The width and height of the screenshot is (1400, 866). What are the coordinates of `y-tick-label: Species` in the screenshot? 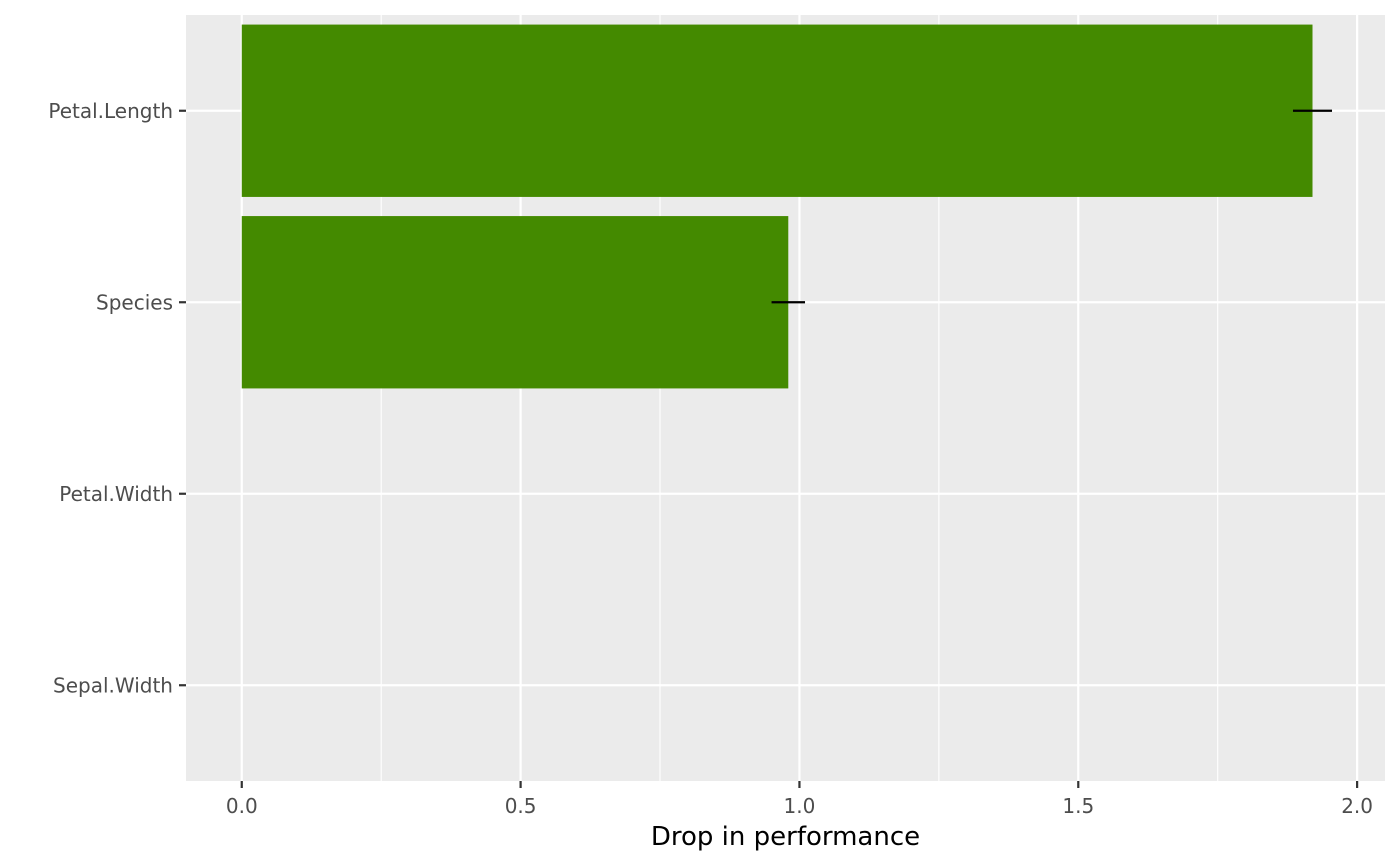 It's located at (134, 302).